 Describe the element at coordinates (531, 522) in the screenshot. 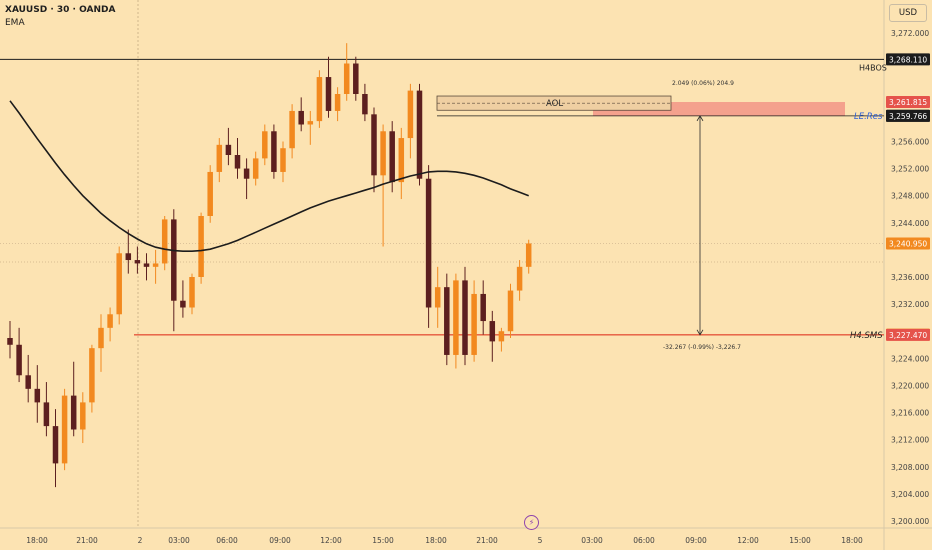

I see `event-flash-icon: ⚡` at that location.